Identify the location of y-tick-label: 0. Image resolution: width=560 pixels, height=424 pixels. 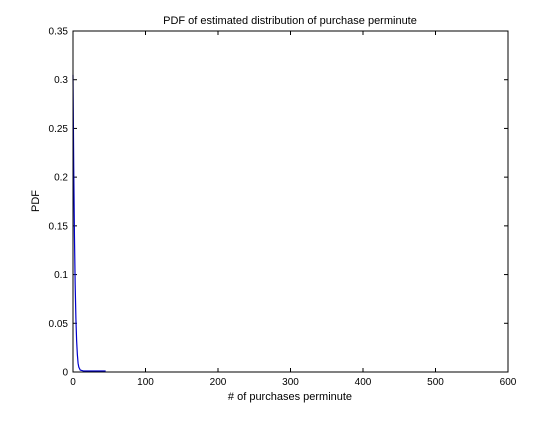
(65, 373).